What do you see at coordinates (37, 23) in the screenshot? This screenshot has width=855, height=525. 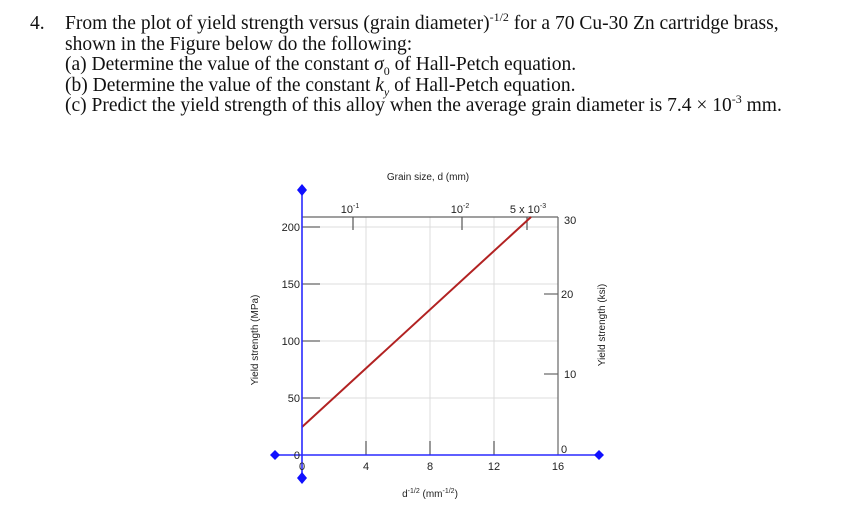 I see `problem-number: 4.` at bounding box center [37, 23].